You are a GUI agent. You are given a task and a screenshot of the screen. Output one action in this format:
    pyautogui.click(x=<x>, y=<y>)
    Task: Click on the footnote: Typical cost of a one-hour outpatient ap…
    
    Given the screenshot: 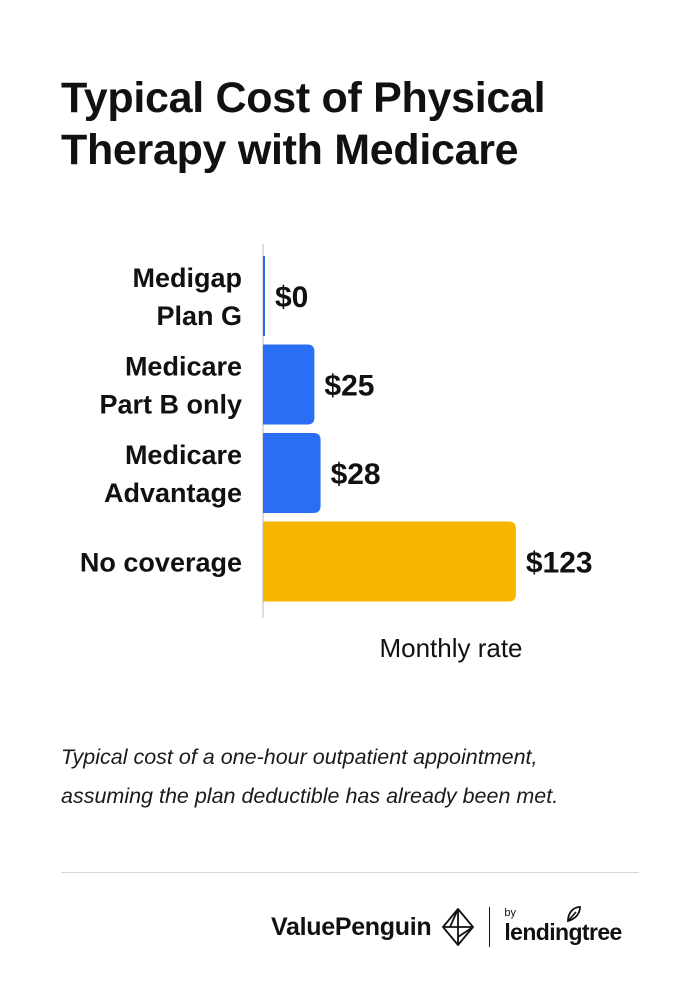 What is the action you would take?
    pyautogui.click(x=361, y=777)
    